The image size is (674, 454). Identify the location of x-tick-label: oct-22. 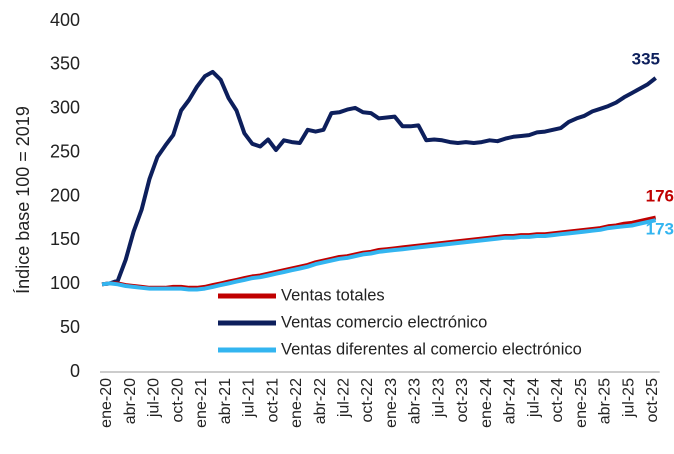
(367, 400).